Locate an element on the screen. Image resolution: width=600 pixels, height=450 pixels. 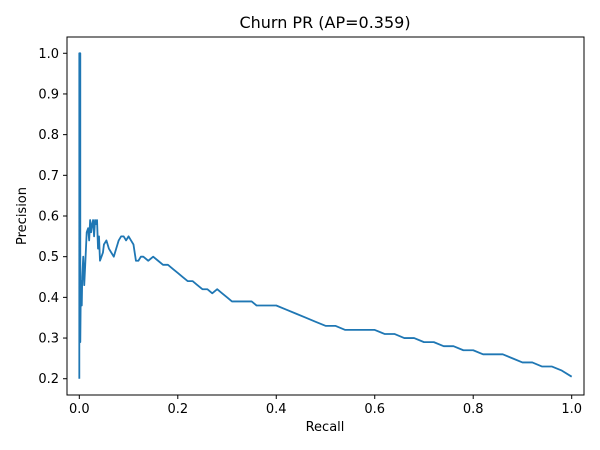
x-axis-label: Recall is located at coordinates (325, 427).